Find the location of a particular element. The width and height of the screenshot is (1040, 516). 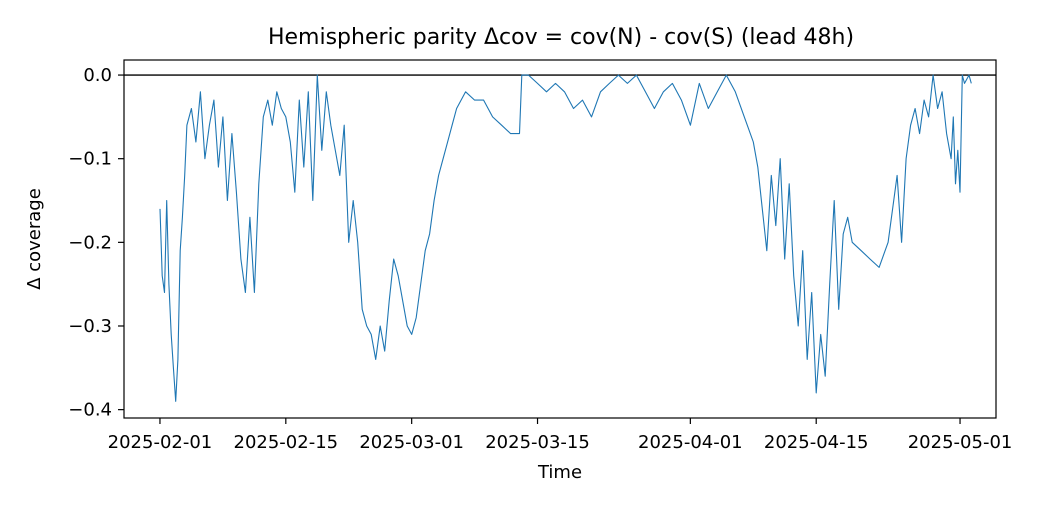

x-tick-label: 2025-02-01 is located at coordinates (160, 442).